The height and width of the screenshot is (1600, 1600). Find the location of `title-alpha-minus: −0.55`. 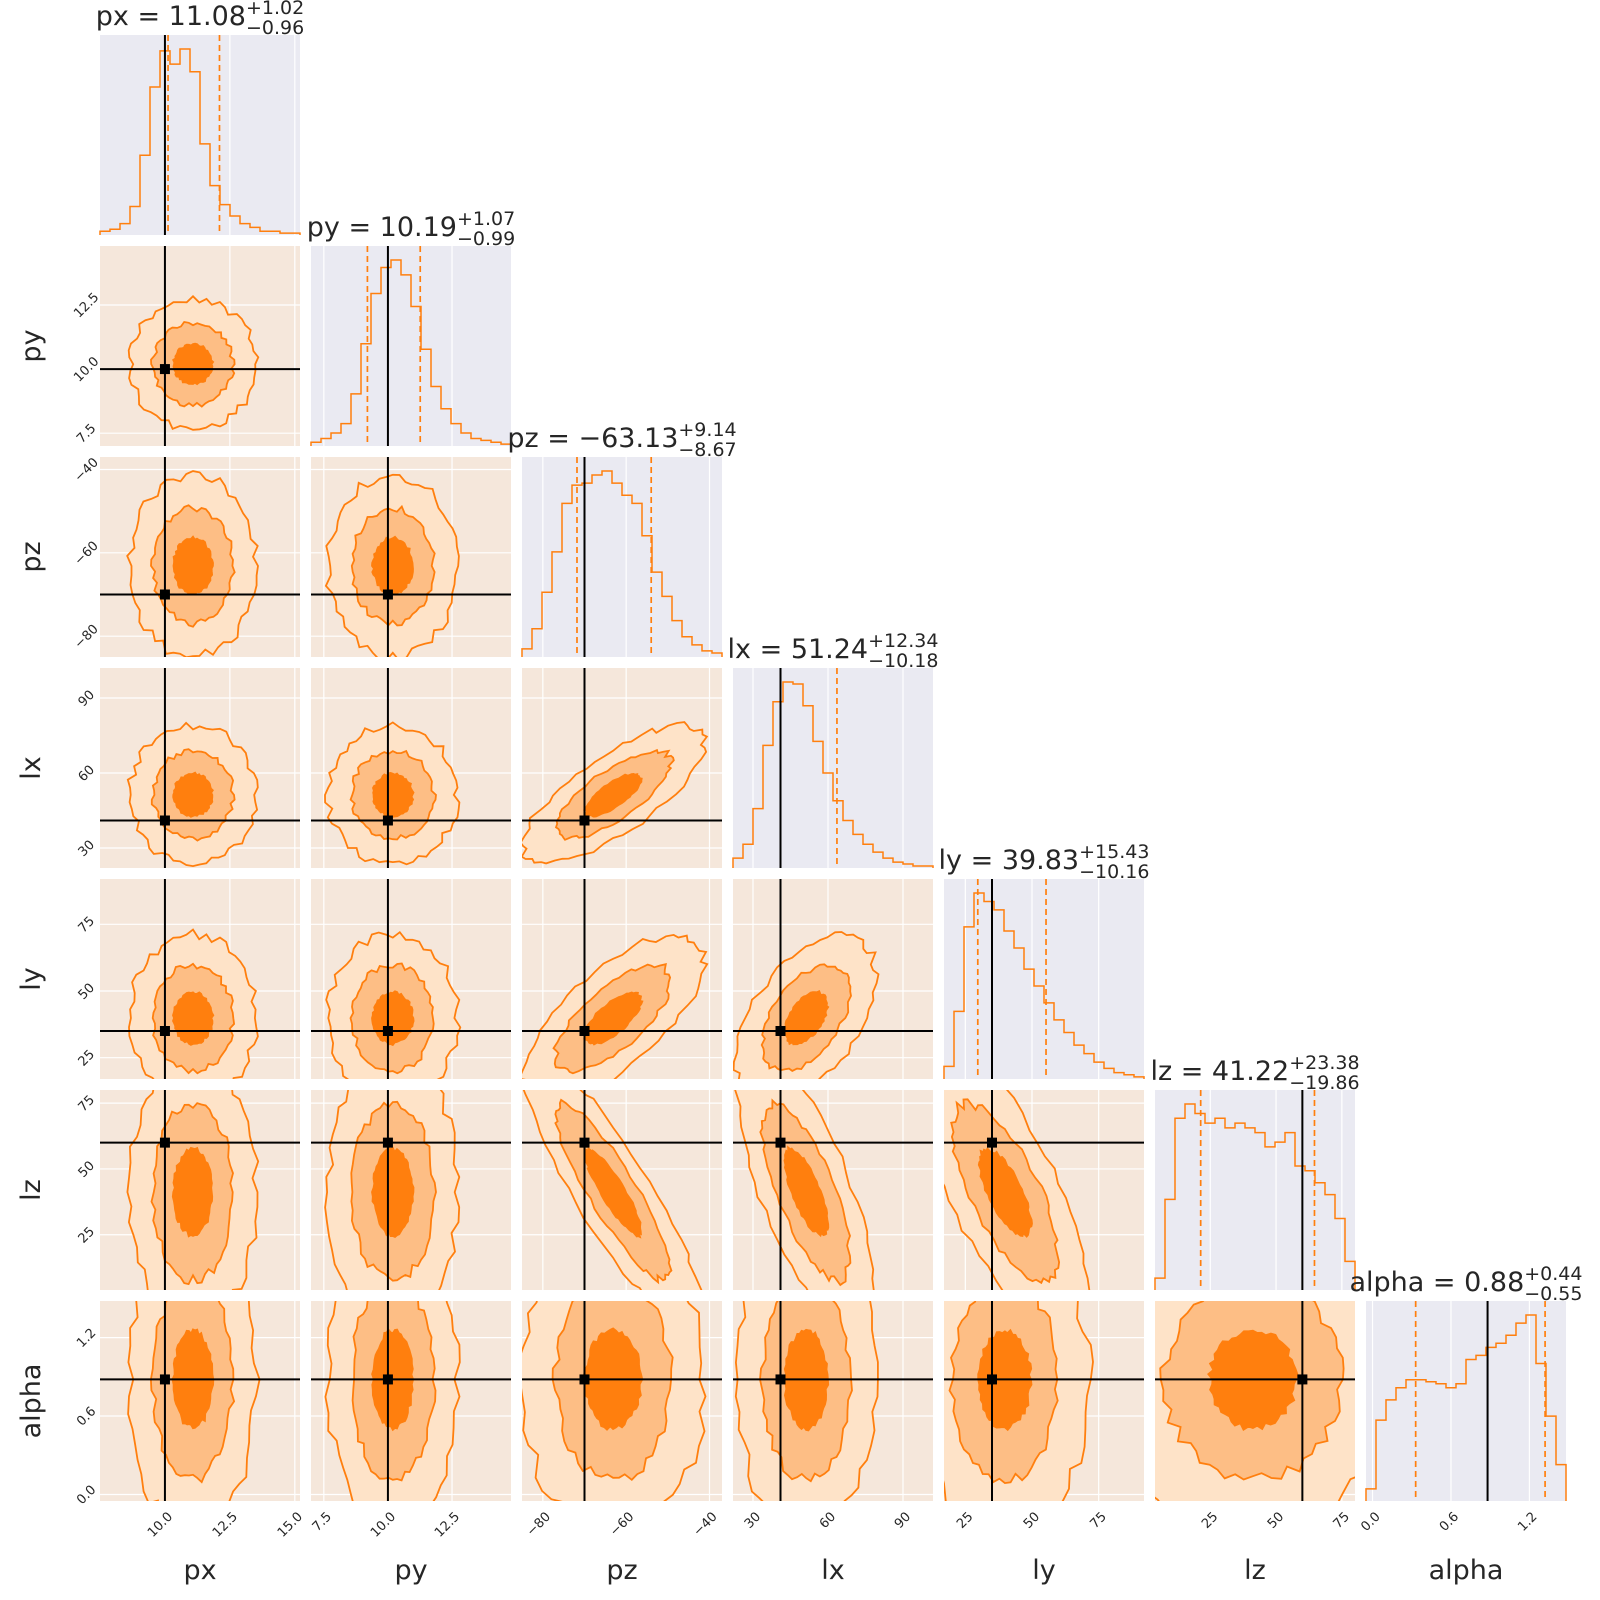

title-alpha-minus: −0.55 is located at coordinates (1553, 1294).